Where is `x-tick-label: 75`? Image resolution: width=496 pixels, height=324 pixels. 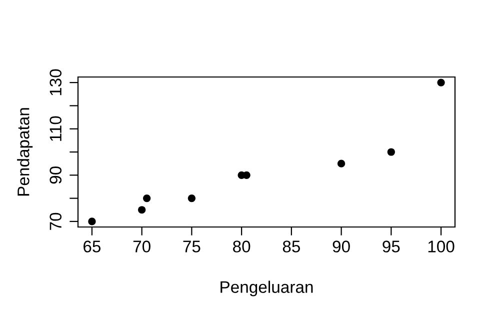
x-tick-label: 75 is located at coordinates (191, 246).